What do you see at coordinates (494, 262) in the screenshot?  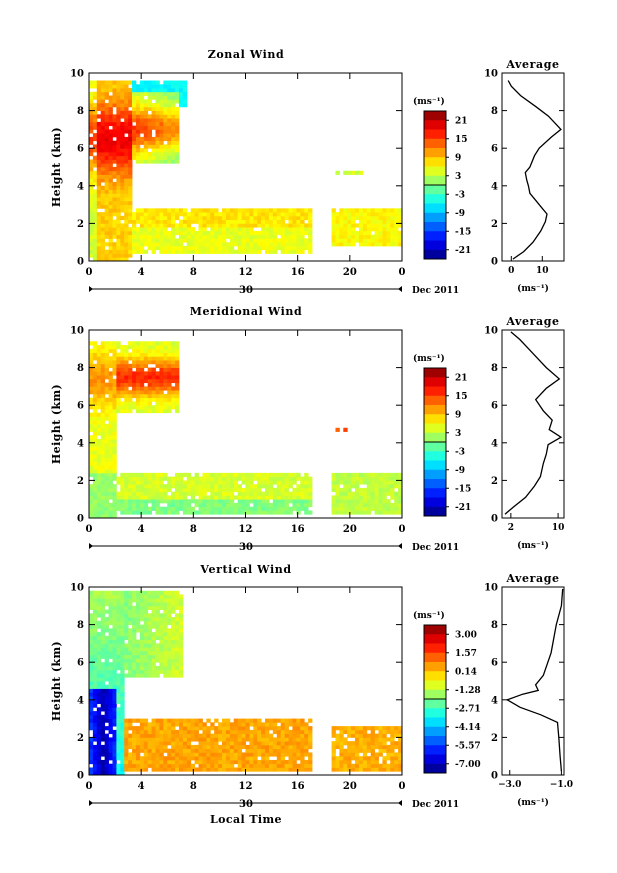 I see `profile-y-tick-label: 0` at bounding box center [494, 262].